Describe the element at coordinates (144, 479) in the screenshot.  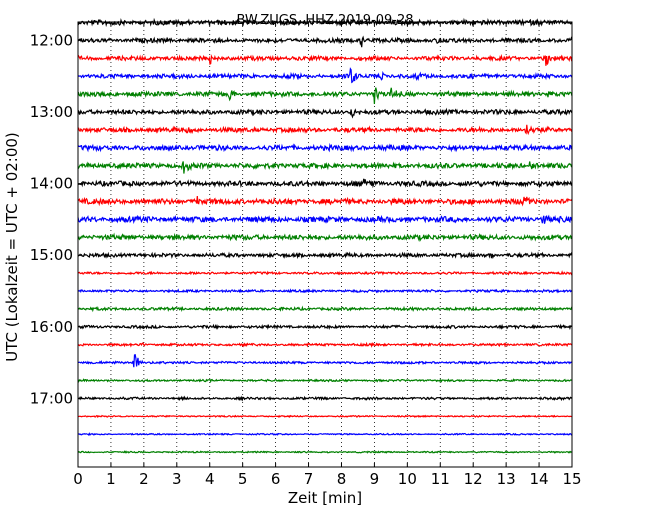
I see `x-tick-label: 2` at that location.